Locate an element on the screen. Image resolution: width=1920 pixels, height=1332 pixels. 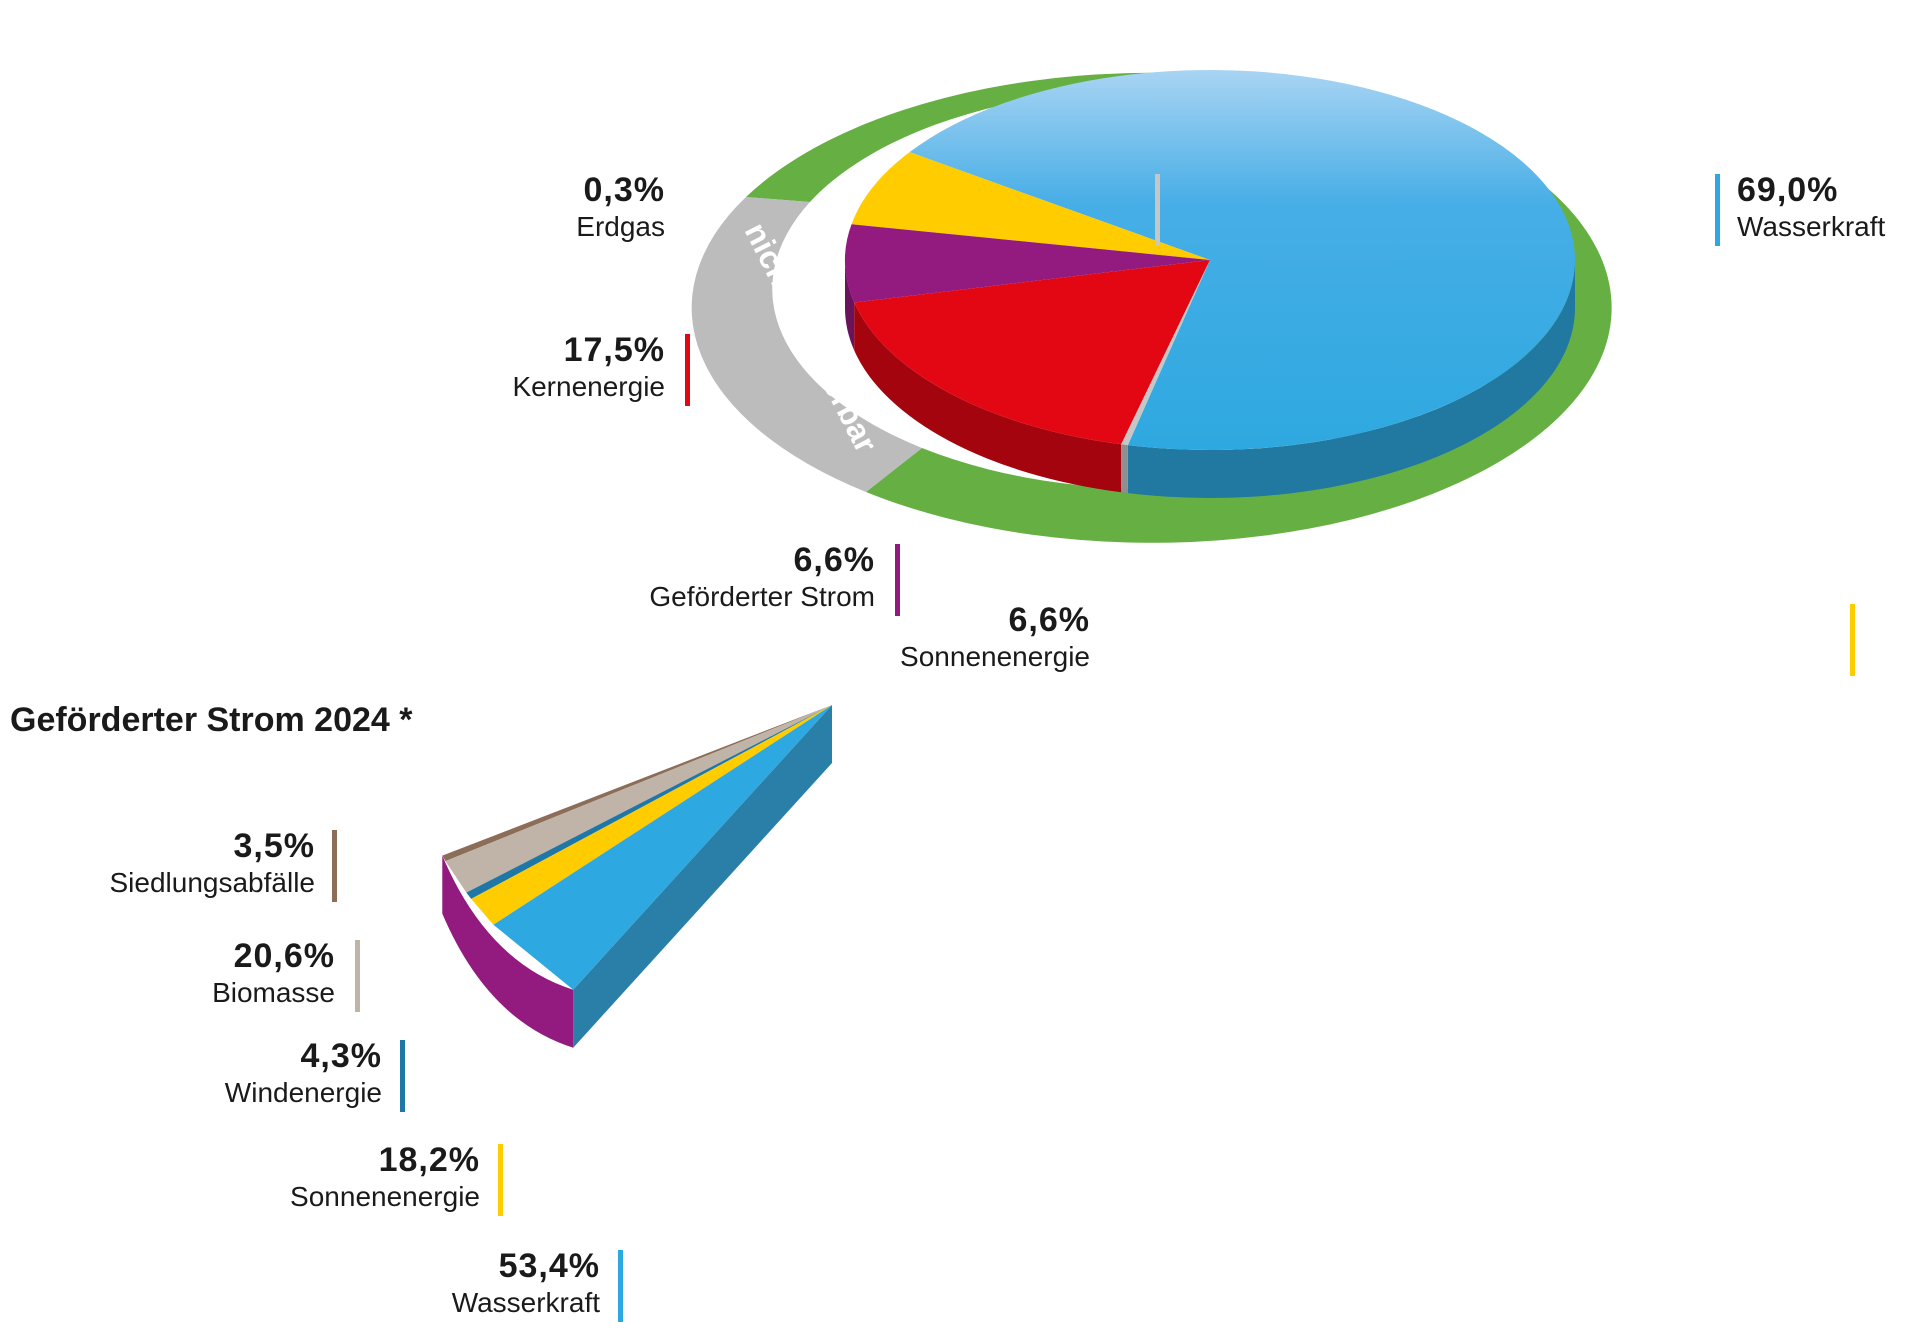
legend-bar-wasserkraft is located at coordinates (1717, 210).